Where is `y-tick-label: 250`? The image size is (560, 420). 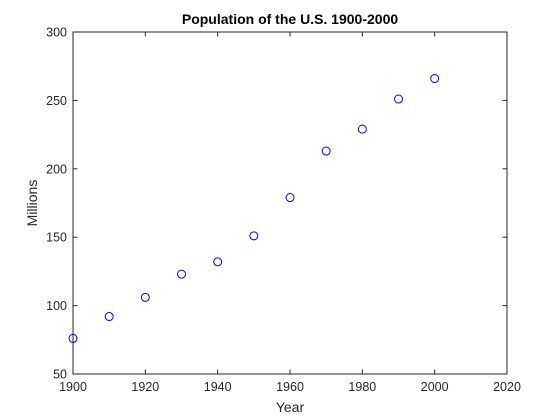
y-tick-label: 250 is located at coordinates (56, 101).